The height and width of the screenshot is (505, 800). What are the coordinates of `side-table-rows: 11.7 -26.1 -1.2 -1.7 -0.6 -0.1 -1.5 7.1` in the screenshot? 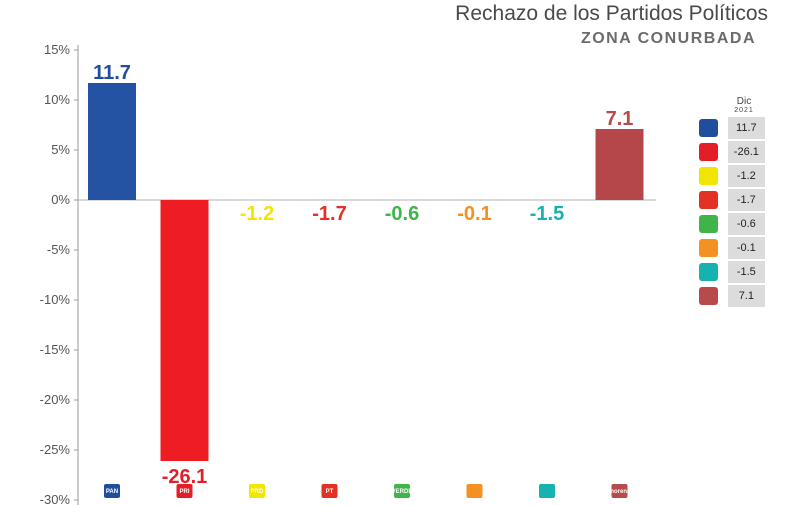 It's located at (729, 211).